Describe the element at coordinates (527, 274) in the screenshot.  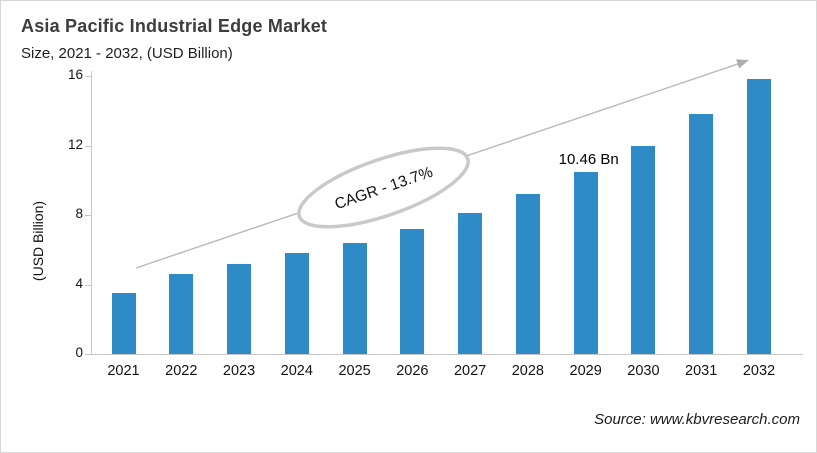
I see `bar-2028` at that location.